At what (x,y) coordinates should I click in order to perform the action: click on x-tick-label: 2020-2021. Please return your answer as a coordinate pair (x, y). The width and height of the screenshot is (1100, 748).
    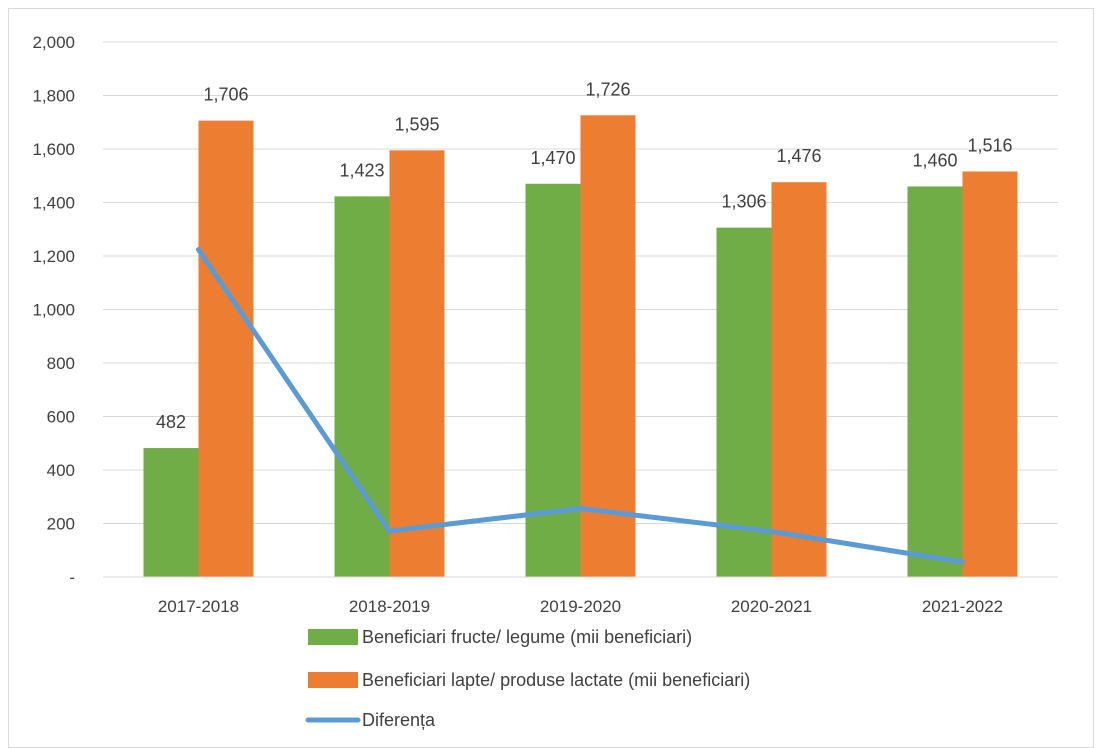
    Looking at the image, I should click on (771, 606).